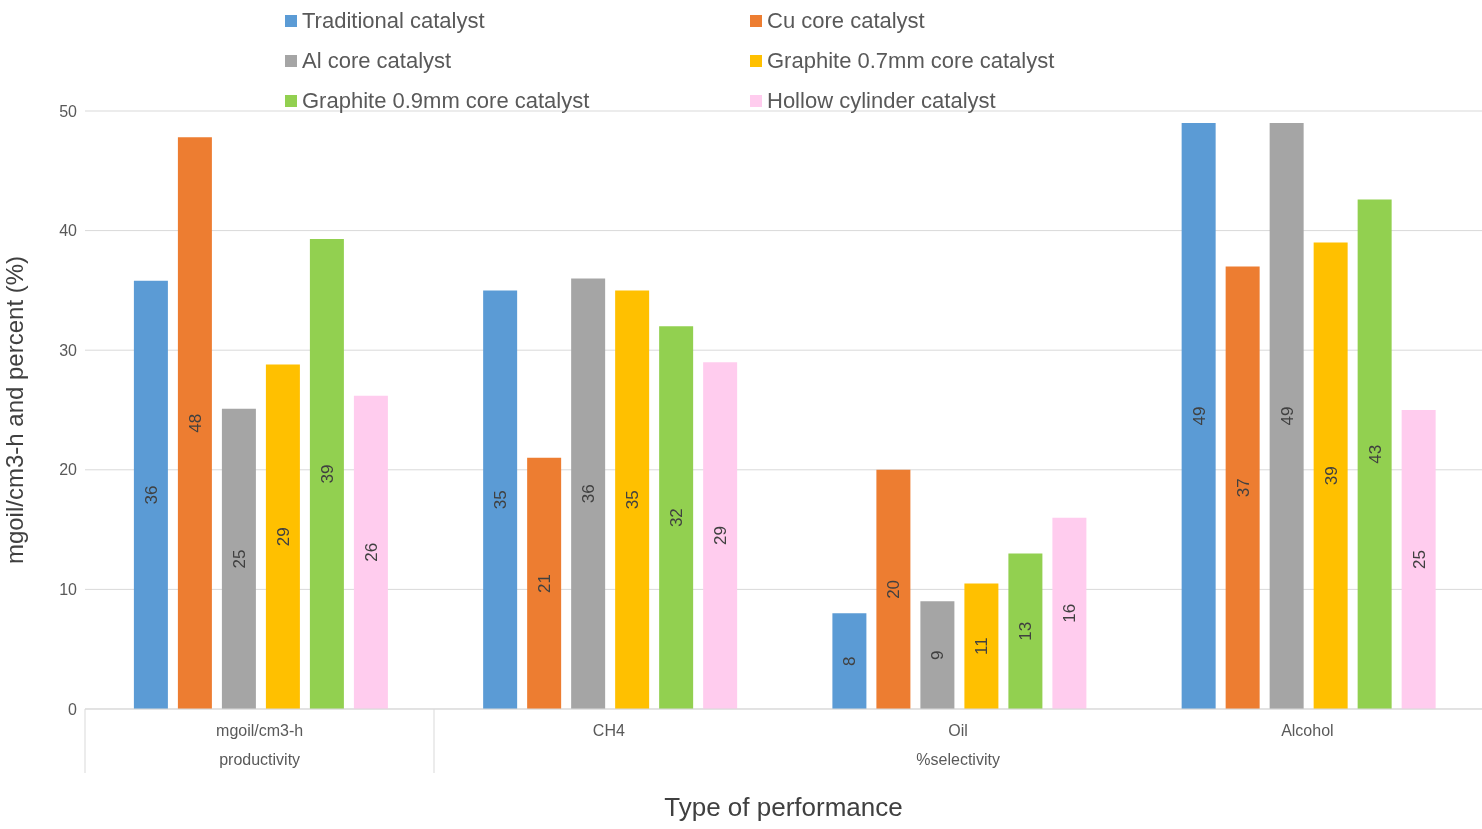 The width and height of the screenshot is (1482, 829). I want to click on data-label: 43, so click(1375, 454).